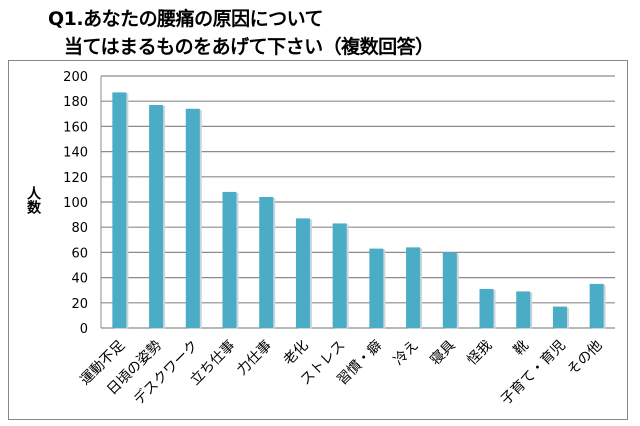 The height and width of the screenshot is (426, 640). Describe the element at coordinates (249, 47) in the screenshot. I see `chart-title-line-2: 当てはまるものをあげて下さい（複数回答）` at that location.